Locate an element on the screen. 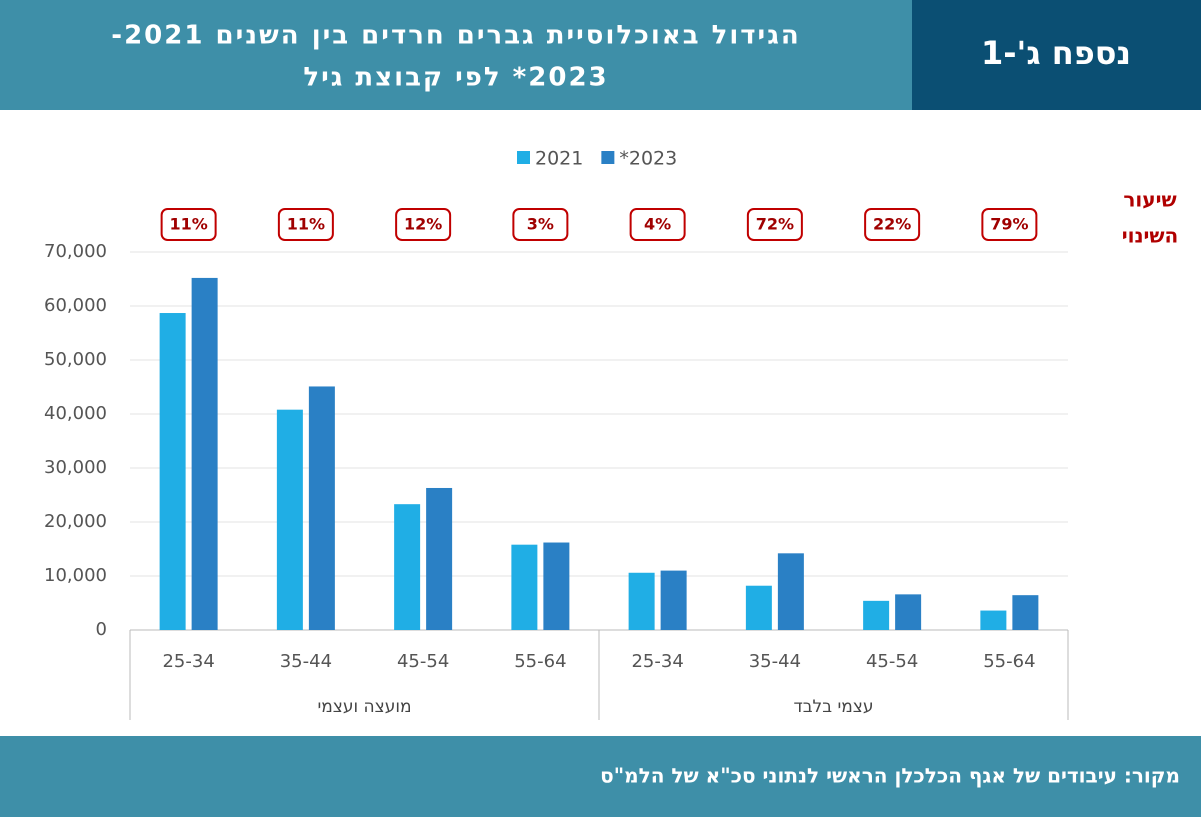  footer-band is located at coordinates (600, 776).